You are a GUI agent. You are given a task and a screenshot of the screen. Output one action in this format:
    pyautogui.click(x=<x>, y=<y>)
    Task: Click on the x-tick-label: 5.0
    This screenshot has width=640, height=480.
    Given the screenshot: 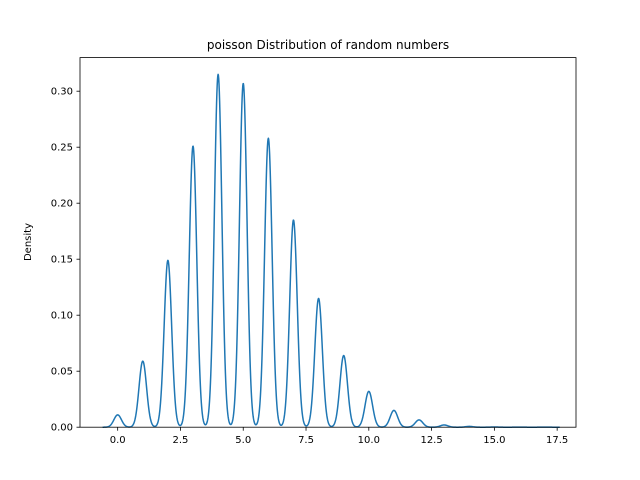 What is the action you would take?
    pyautogui.click(x=243, y=440)
    